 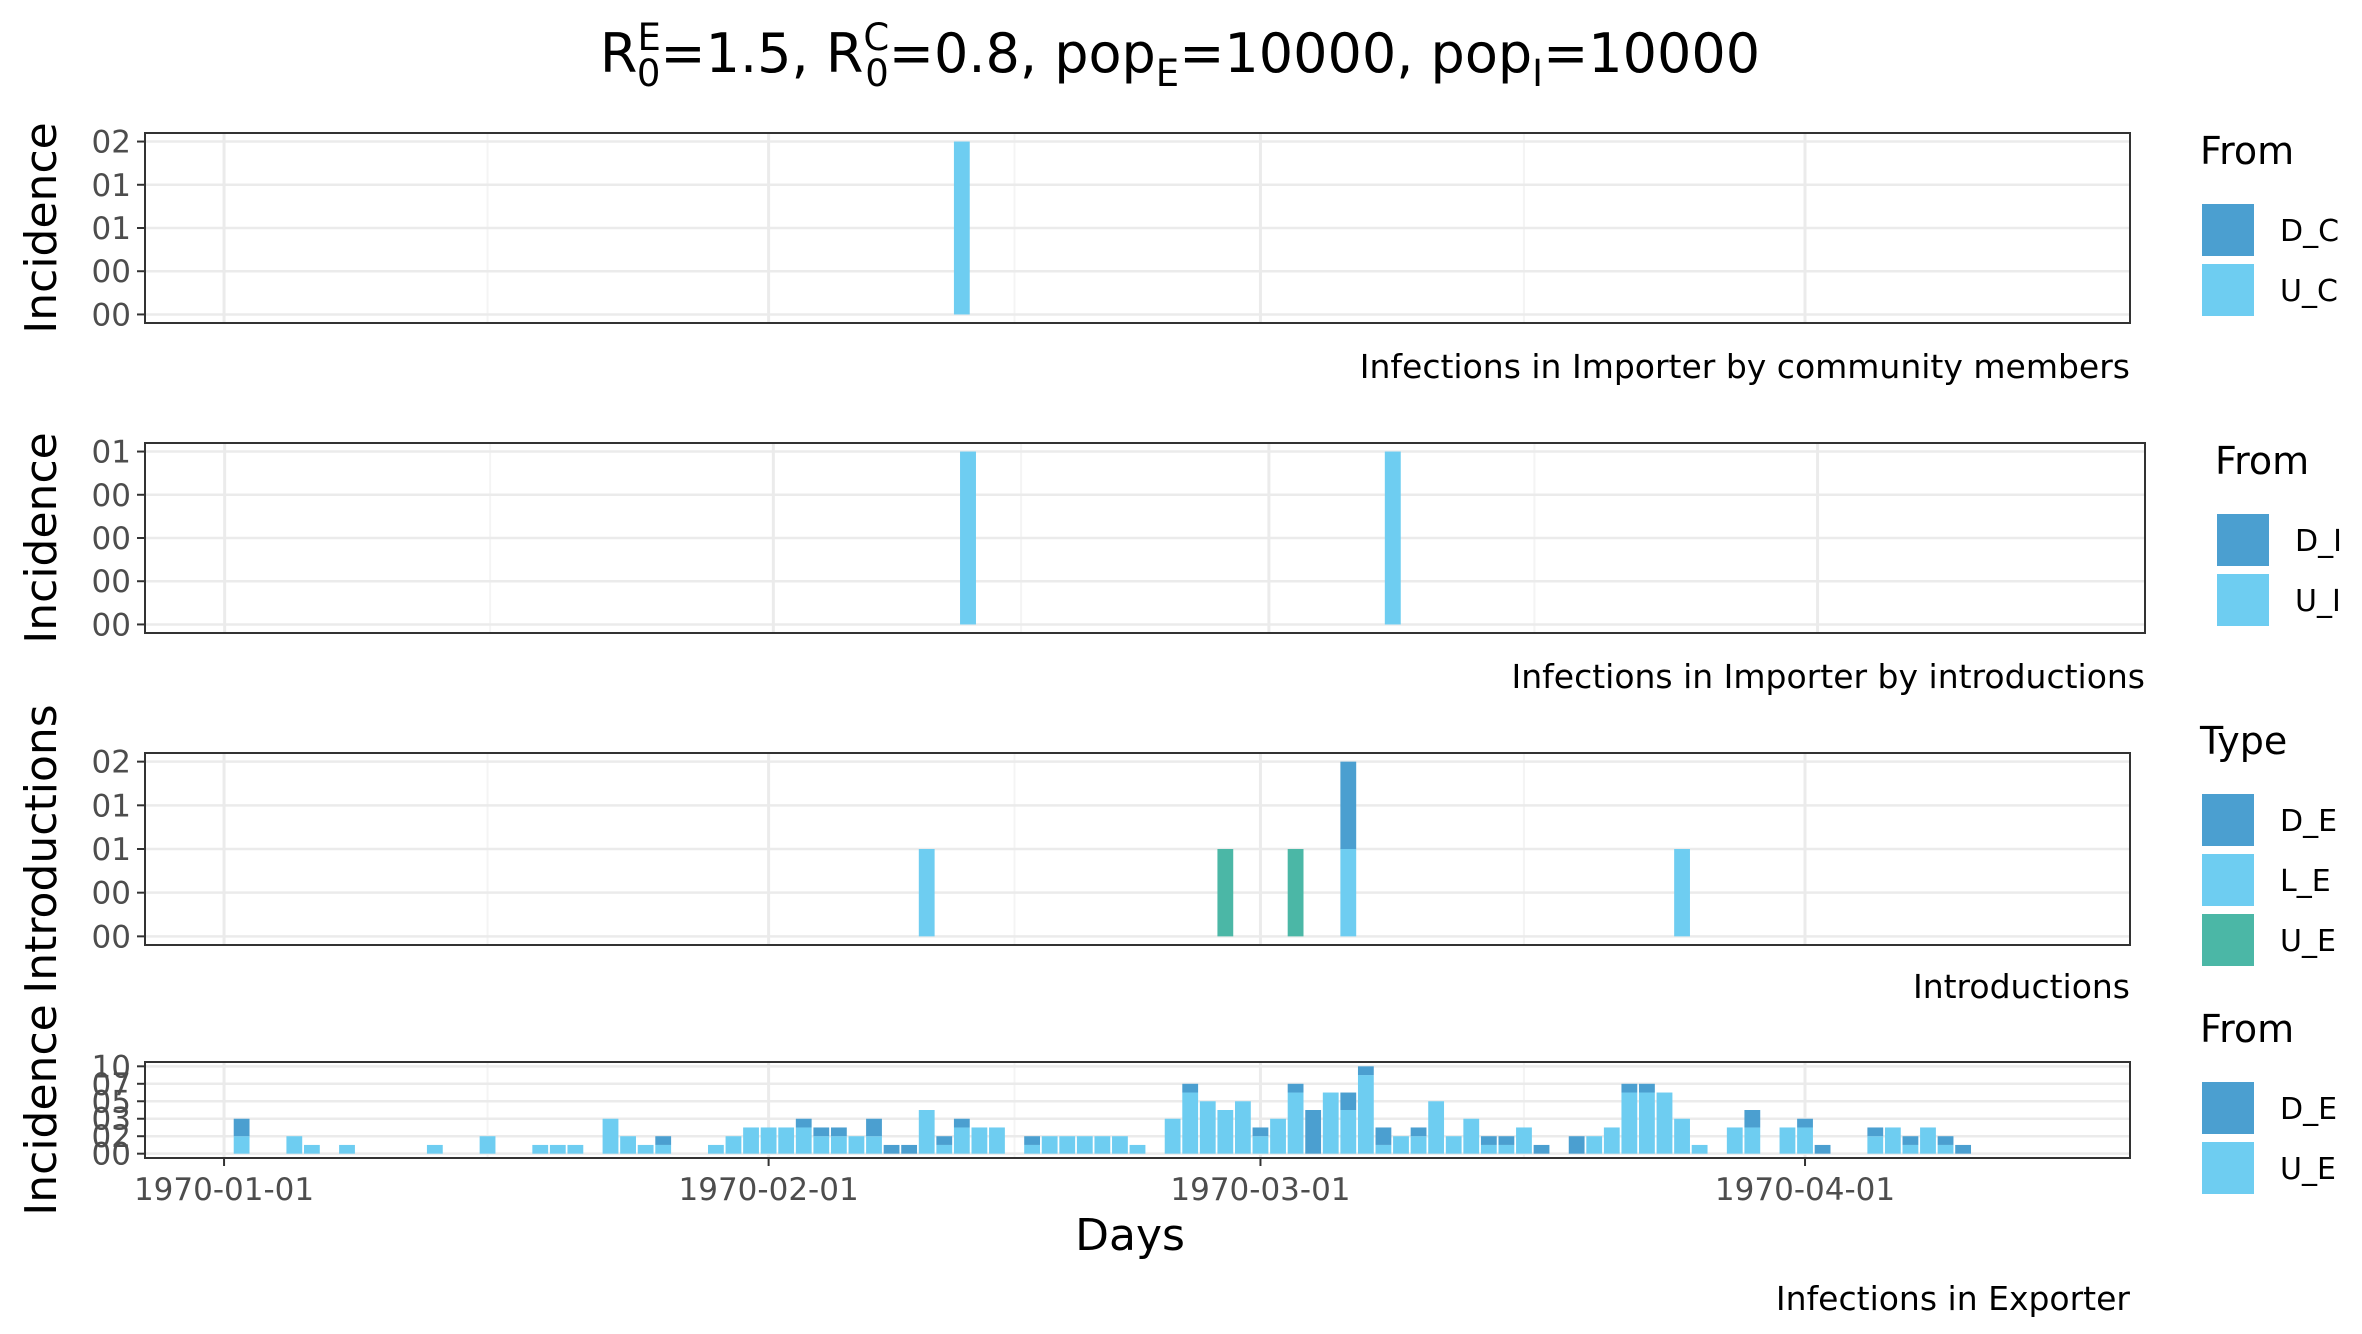 I want to click on legend-label: U_C, so click(x=2309, y=291).